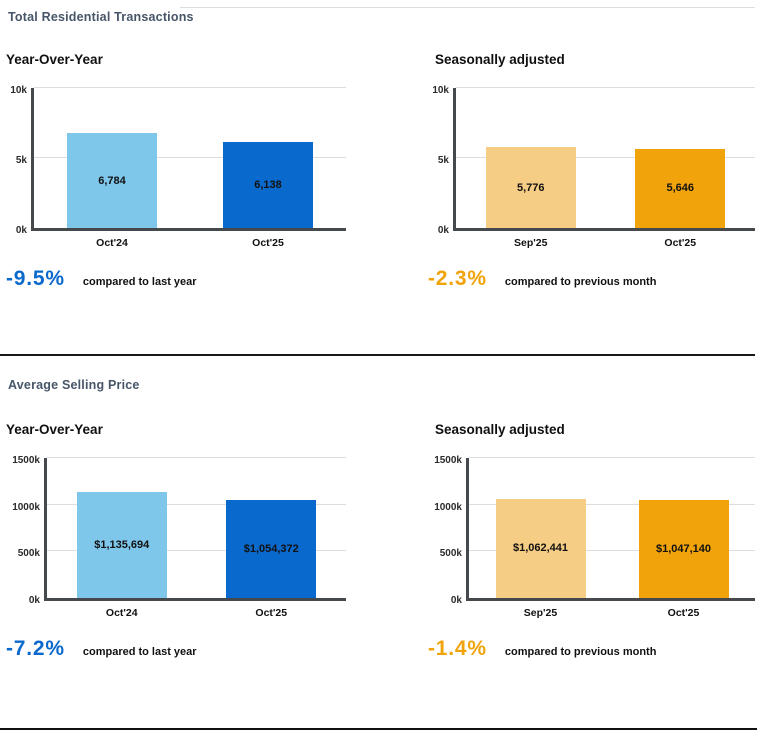 This screenshot has height=731, width=761. What do you see at coordinates (457, 278) in the screenshot?
I see `delta-percent: -2.3%` at bounding box center [457, 278].